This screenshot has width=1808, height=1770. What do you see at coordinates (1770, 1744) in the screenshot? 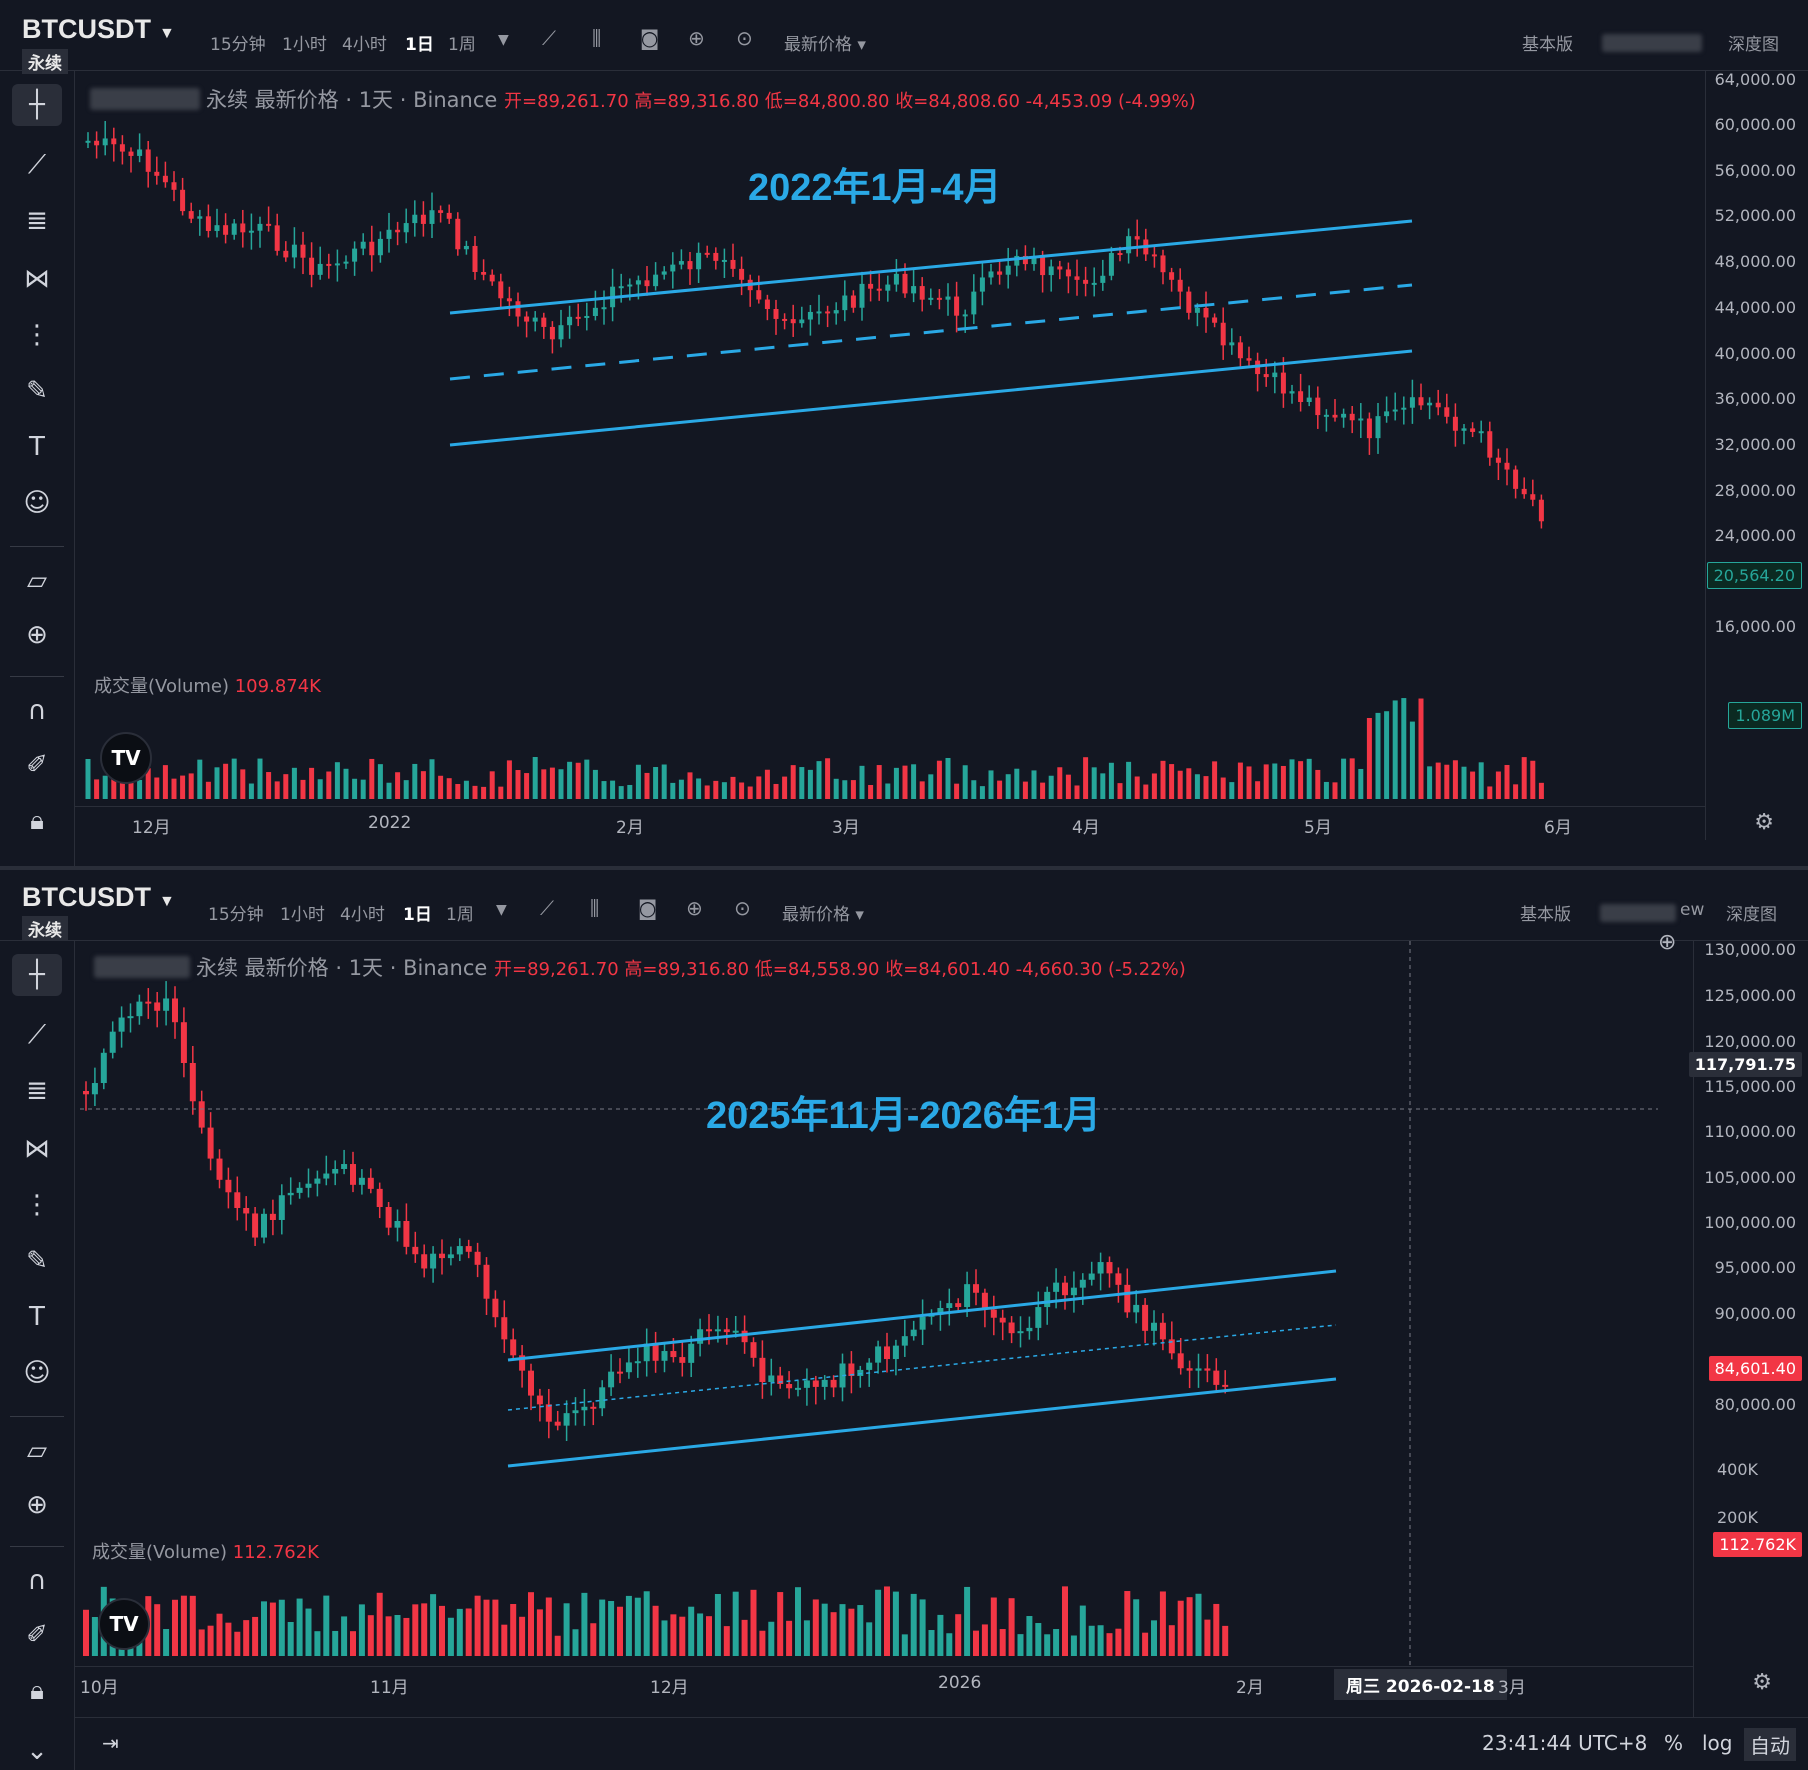
I see `auto-toggle: 自动` at bounding box center [1770, 1744].